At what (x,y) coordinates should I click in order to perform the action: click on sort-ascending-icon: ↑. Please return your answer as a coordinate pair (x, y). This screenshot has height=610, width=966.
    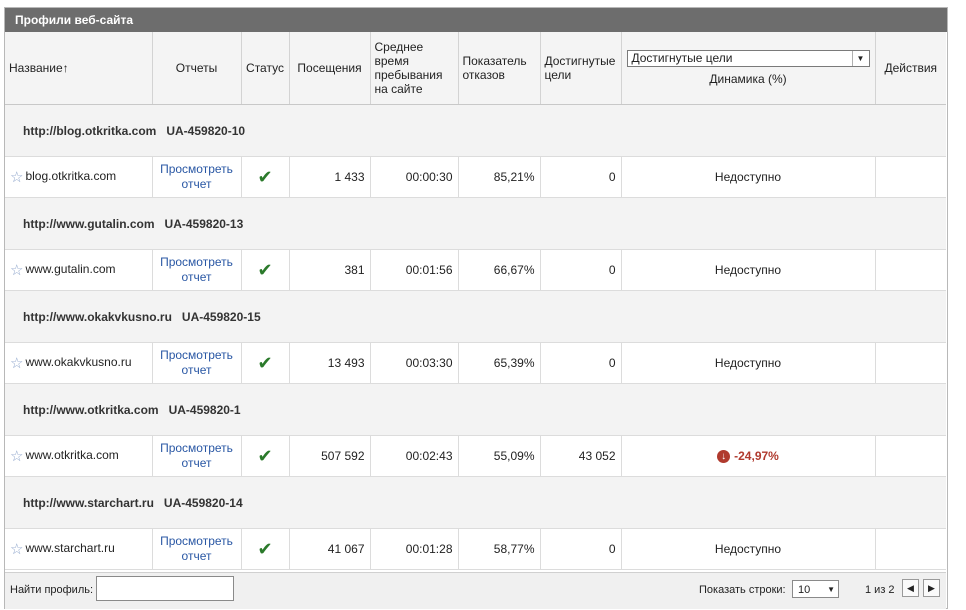
    Looking at the image, I should click on (65, 68).